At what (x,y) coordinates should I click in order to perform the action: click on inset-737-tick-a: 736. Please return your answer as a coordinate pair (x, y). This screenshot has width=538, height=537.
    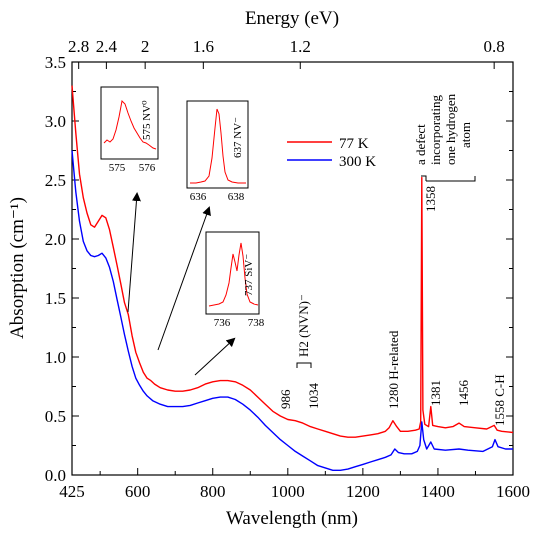
    Looking at the image, I should click on (222, 323).